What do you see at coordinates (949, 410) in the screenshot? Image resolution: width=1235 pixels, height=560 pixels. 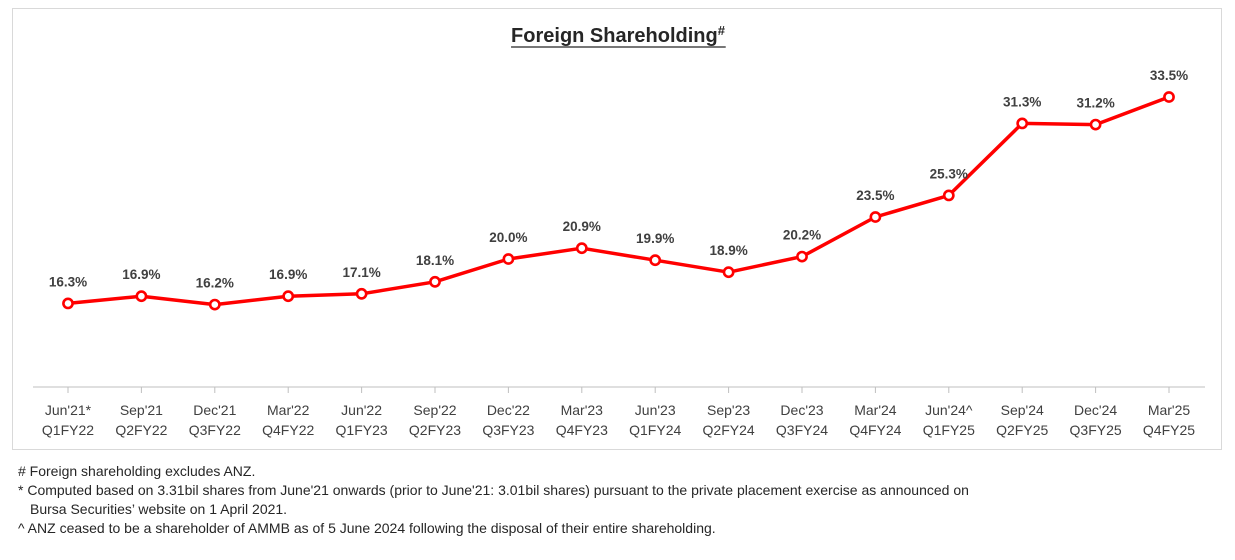 I see `x-tick-label-month: Jun'24^` at bounding box center [949, 410].